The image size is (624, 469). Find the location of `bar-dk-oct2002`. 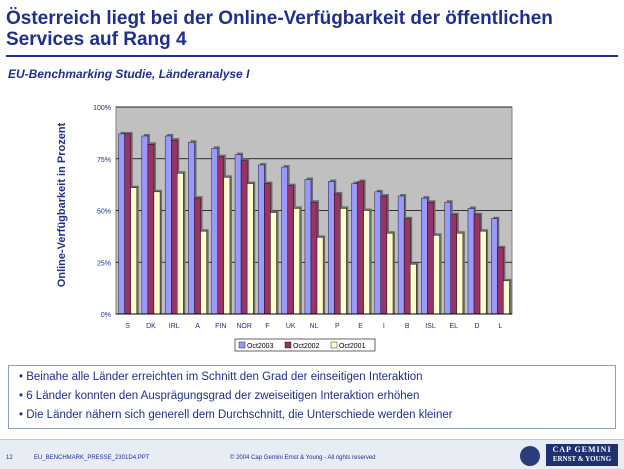

bar-dk-oct2002 is located at coordinates (151, 229).